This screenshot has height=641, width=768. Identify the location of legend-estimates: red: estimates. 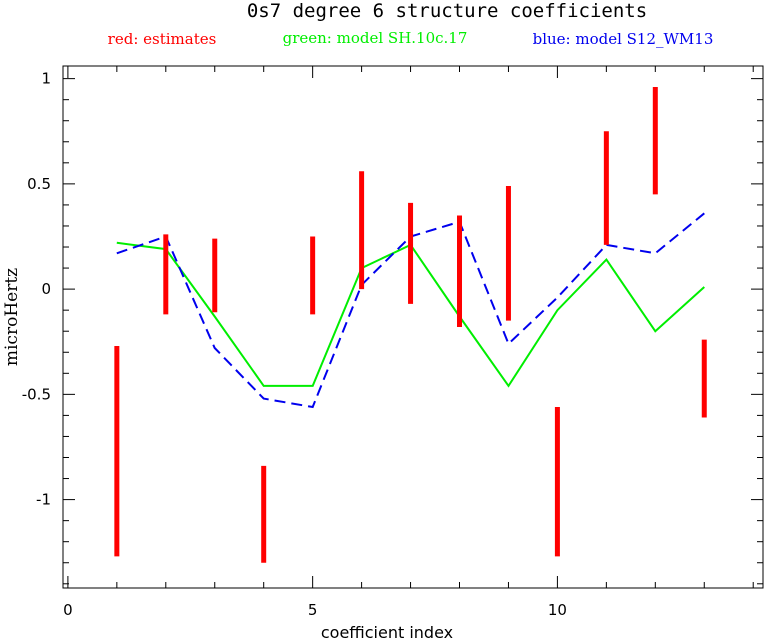
(162, 39).